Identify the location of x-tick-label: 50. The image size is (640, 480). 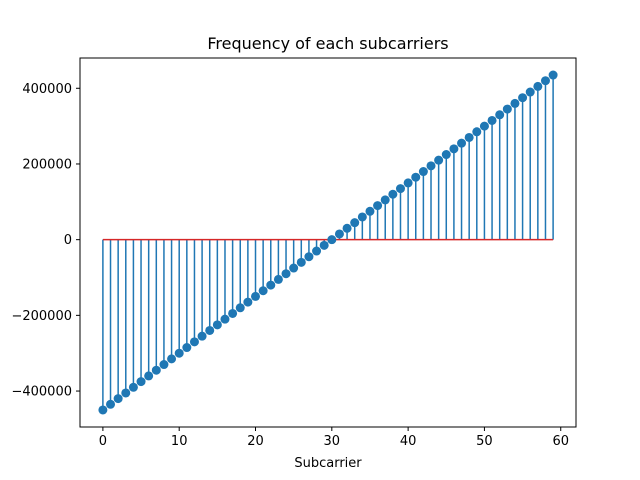
(484, 441).